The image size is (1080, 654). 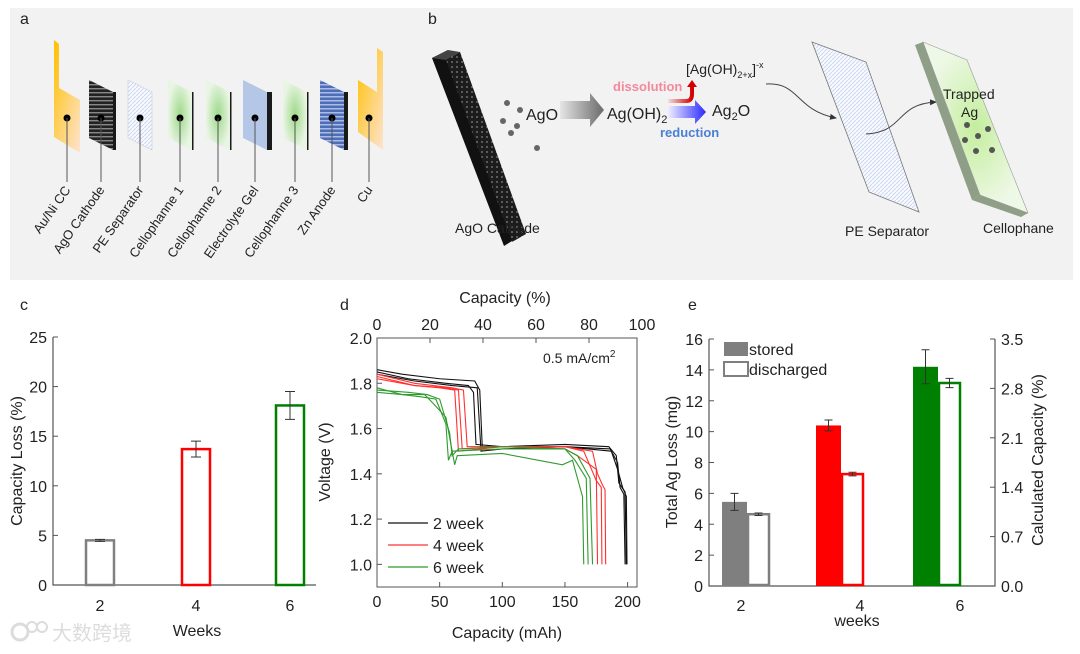 I want to click on annotation-text: 0.5 mA/cm, so click(x=576, y=358).